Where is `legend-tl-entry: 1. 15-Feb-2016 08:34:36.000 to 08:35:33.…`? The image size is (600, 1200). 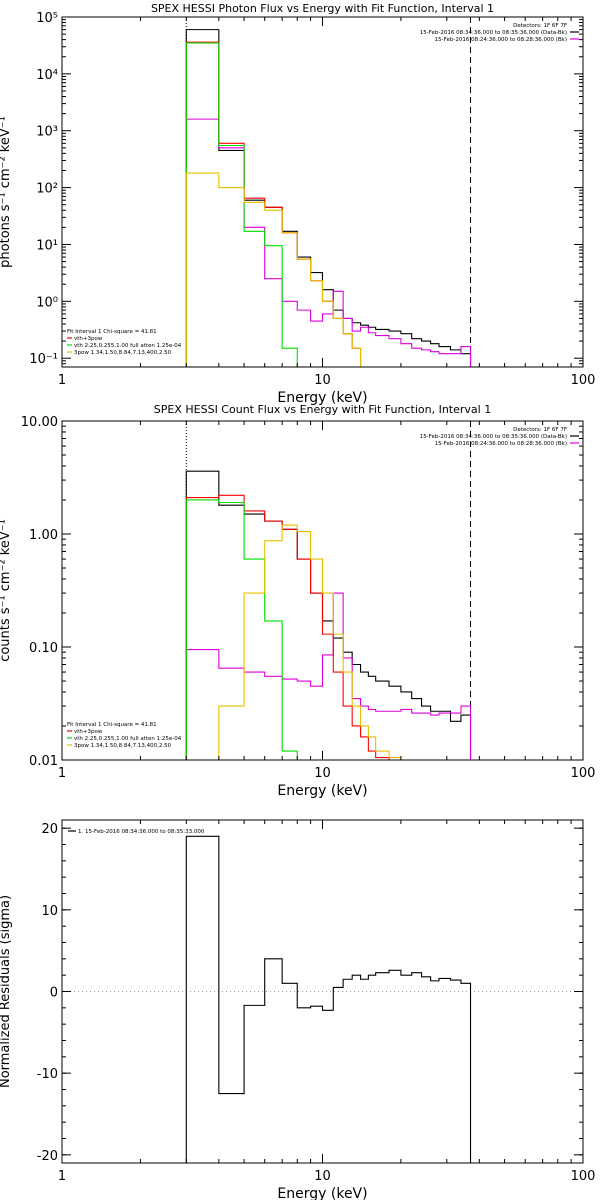
legend-tl-entry: 1. 15-Feb-2016 08:34:36.000 to 08:35:33.… is located at coordinates (141, 832).